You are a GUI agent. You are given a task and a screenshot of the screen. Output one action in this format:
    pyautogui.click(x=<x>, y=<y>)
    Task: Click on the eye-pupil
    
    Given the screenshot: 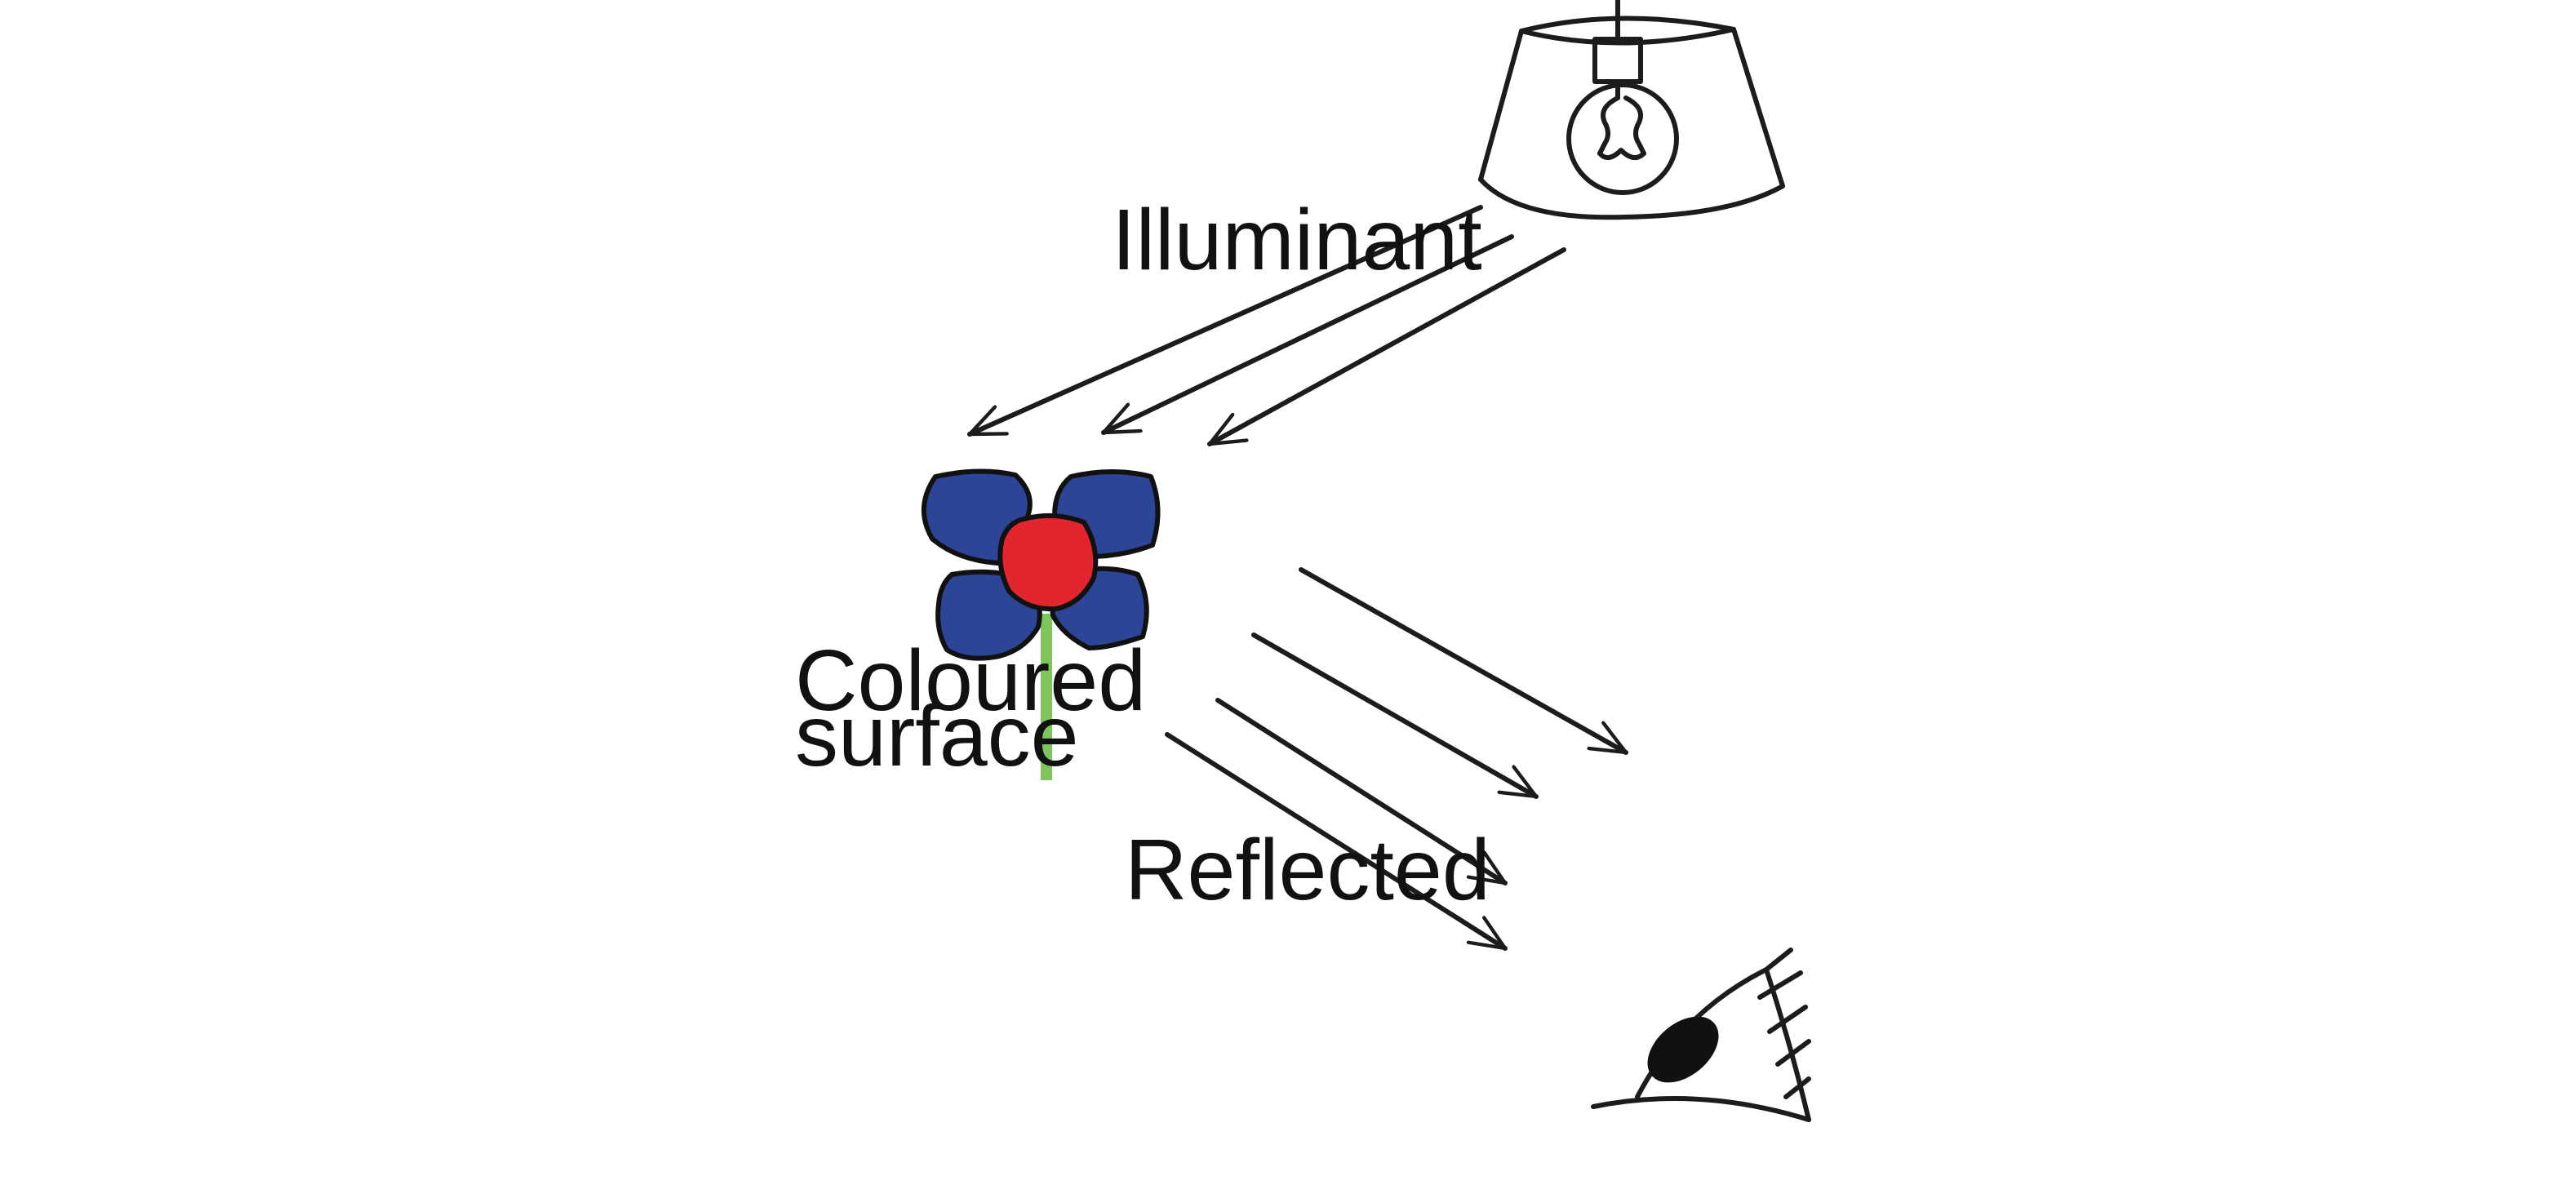 What is the action you would take?
    pyautogui.click(x=1683, y=1050)
    